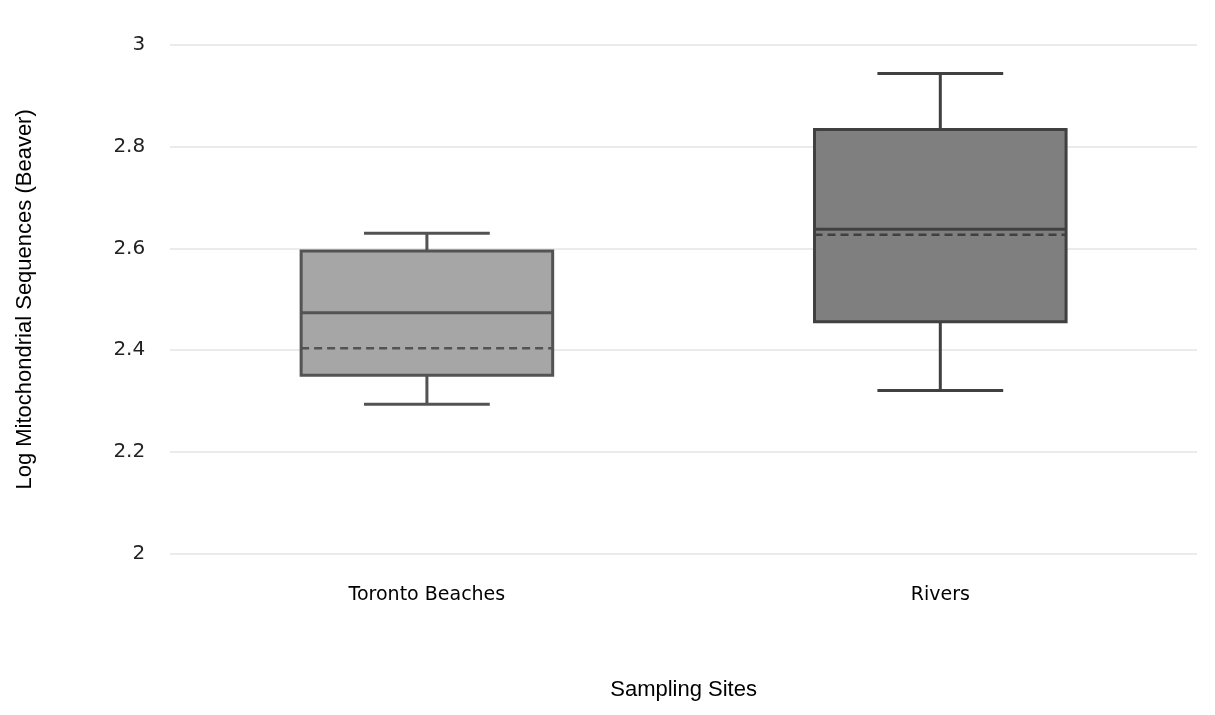 The height and width of the screenshot is (715, 1215). Describe the element at coordinates (129, 450) in the screenshot. I see `y-tick-label: 2.2` at that location.